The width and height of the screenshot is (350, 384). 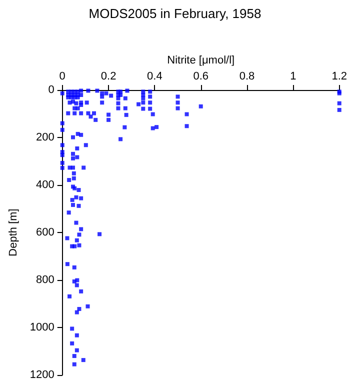 I want to click on y-tick-label: 0, so click(x=51, y=90).